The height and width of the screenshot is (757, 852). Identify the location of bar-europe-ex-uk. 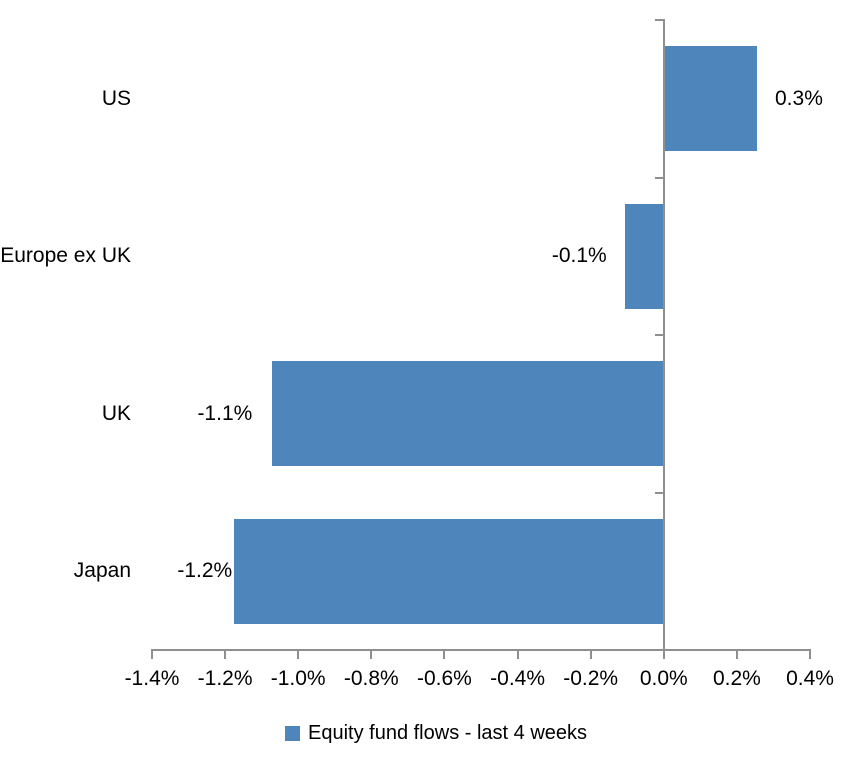
(644, 256).